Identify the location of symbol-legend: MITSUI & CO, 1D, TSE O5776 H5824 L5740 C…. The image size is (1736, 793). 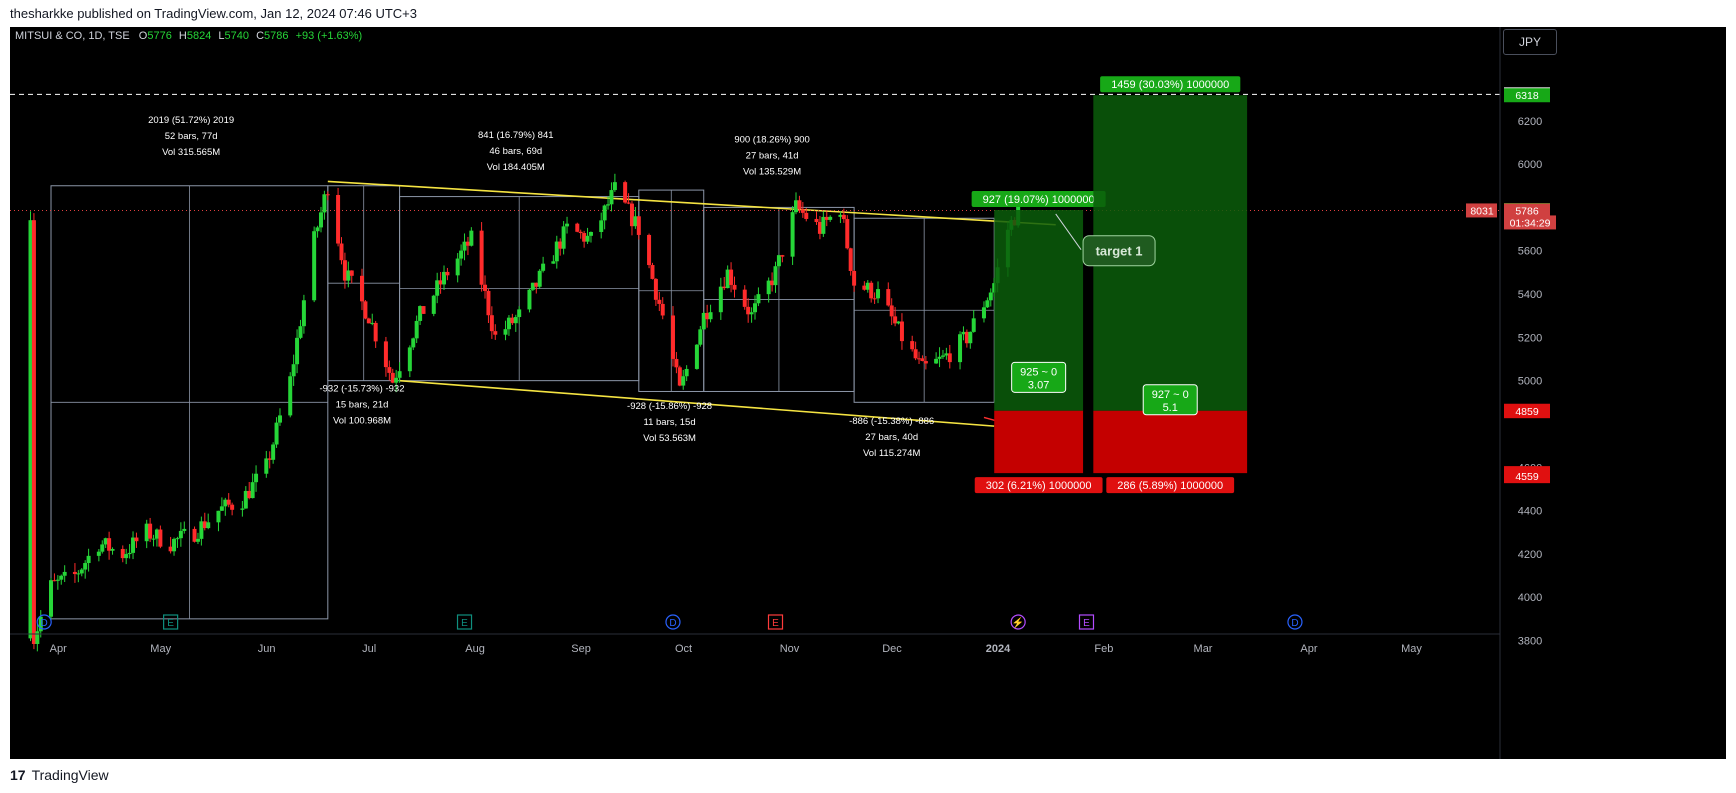
(188, 36).